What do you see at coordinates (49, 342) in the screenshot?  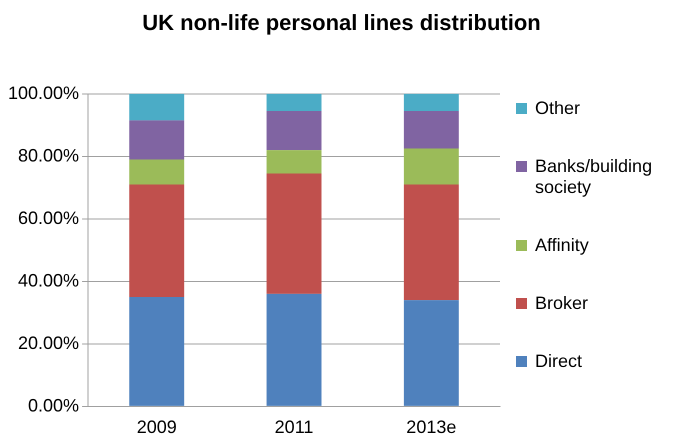 I see `y-tick-label: 20.00%` at bounding box center [49, 342].